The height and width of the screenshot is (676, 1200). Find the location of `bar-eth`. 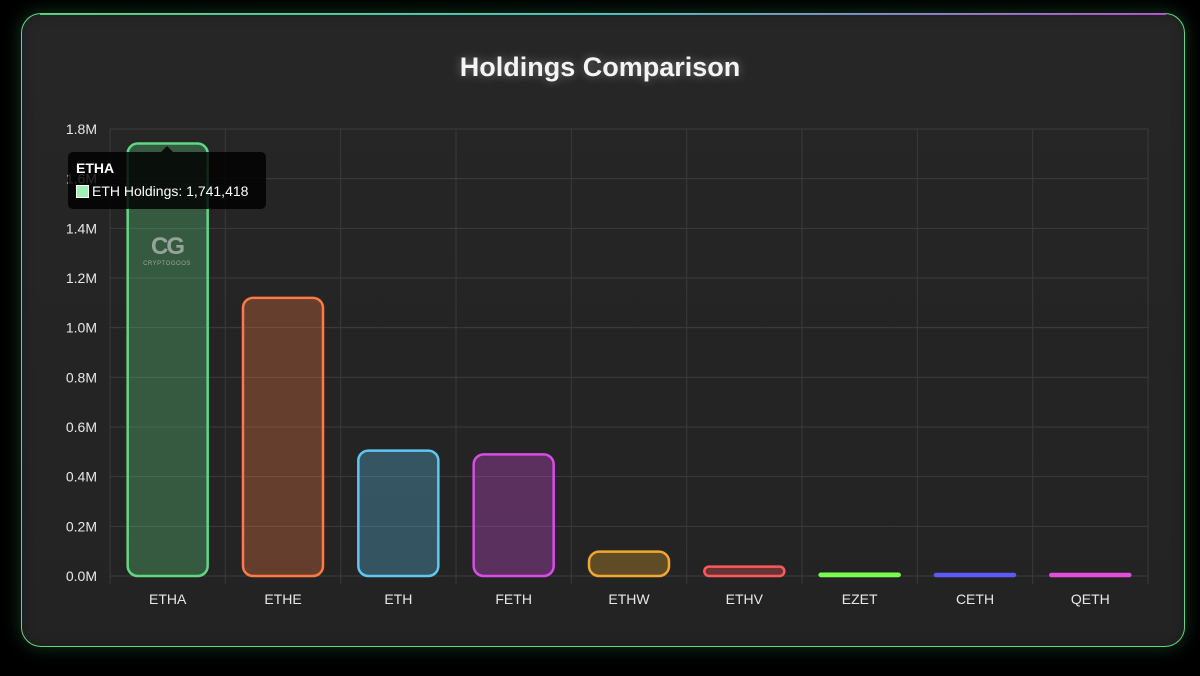

bar-eth is located at coordinates (398, 513).